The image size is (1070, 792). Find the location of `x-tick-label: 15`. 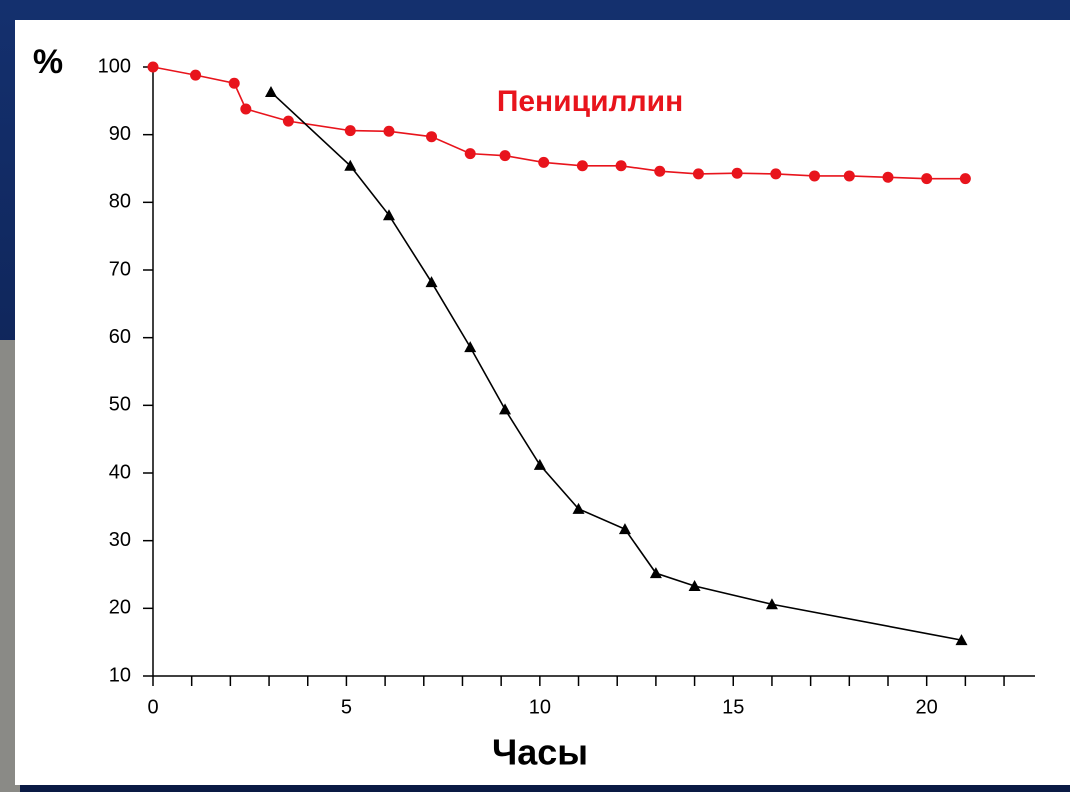

x-tick-label: 15 is located at coordinates (733, 707).